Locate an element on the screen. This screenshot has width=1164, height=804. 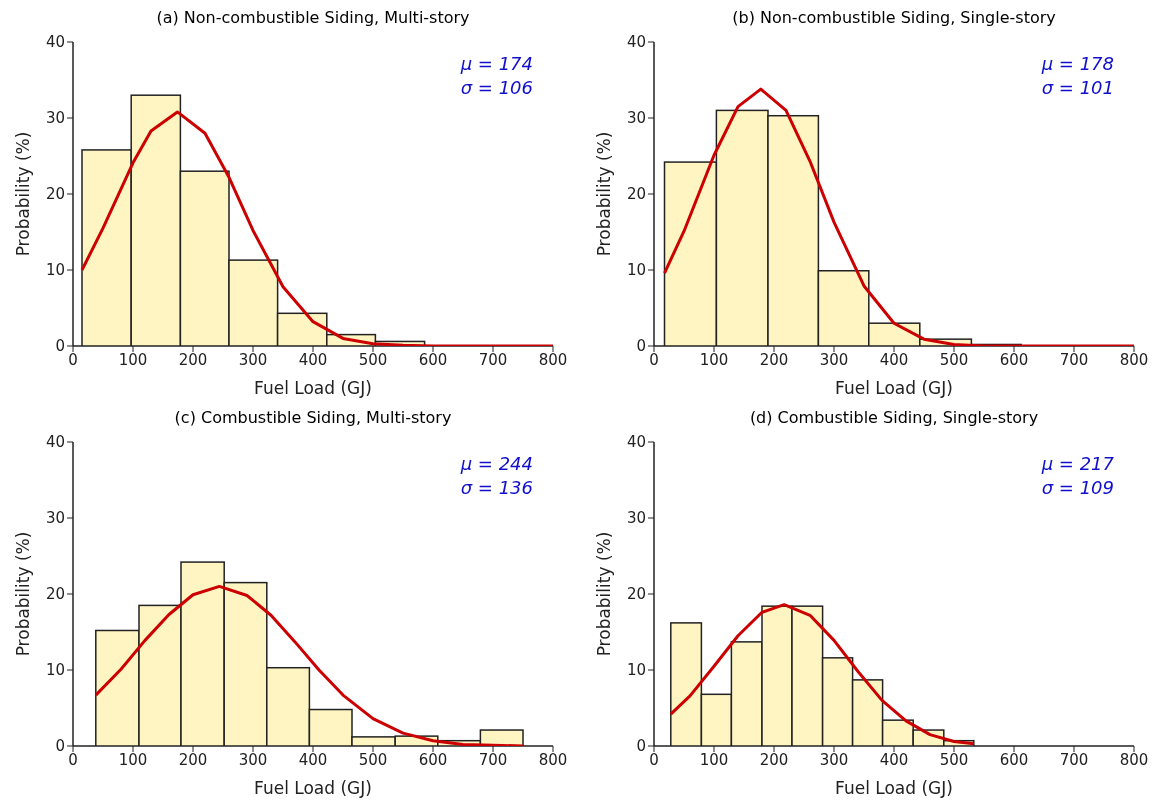
chart-title: (a) Non-combustible Siding, Multi-story is located at coordinates (313, 18).